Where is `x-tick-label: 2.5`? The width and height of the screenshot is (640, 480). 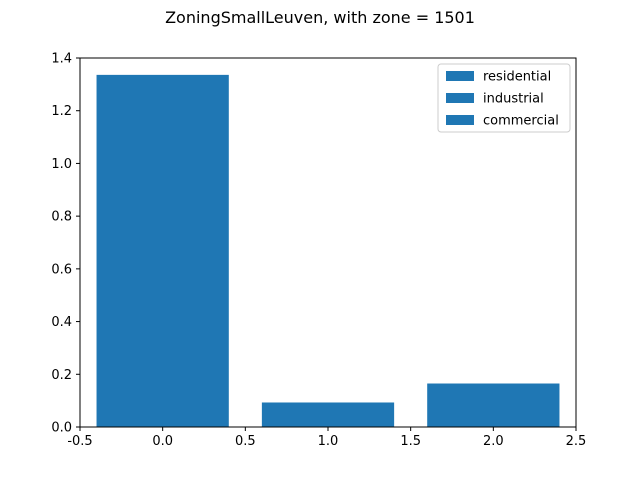
x-tick-label: 2.5 is located at coordinates (576, 441).